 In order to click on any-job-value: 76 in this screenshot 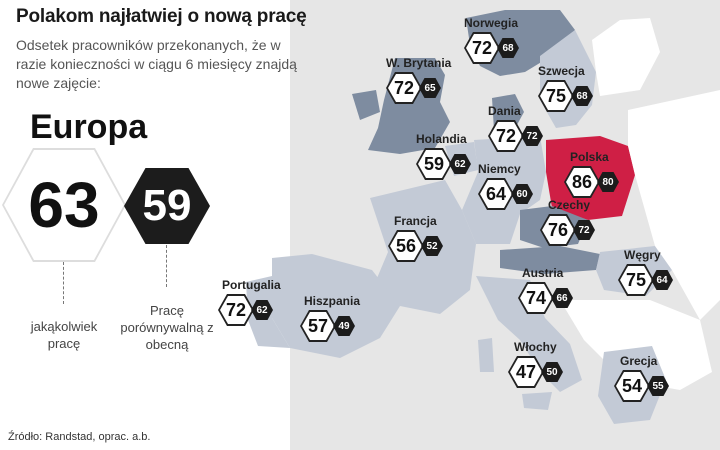, I will do `click(558, 230)`.